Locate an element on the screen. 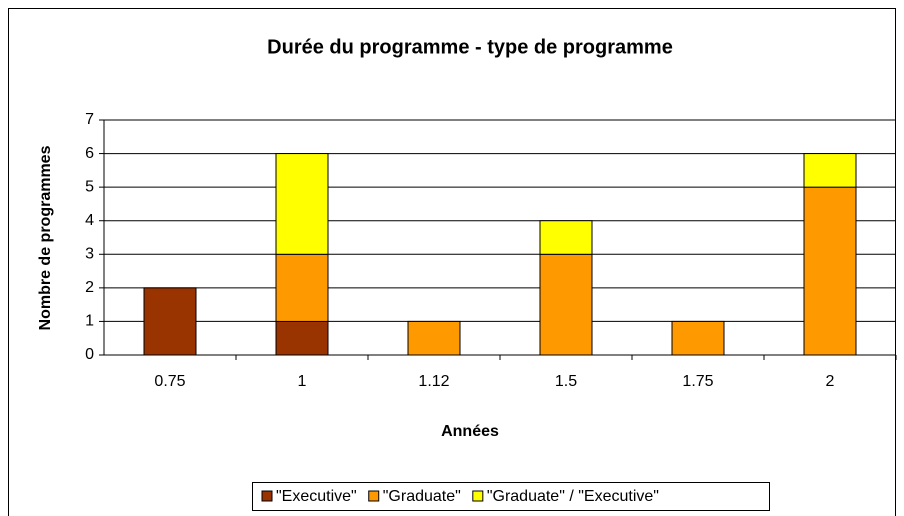  y-tick-label: 4 is located at coordinates (89, 220).